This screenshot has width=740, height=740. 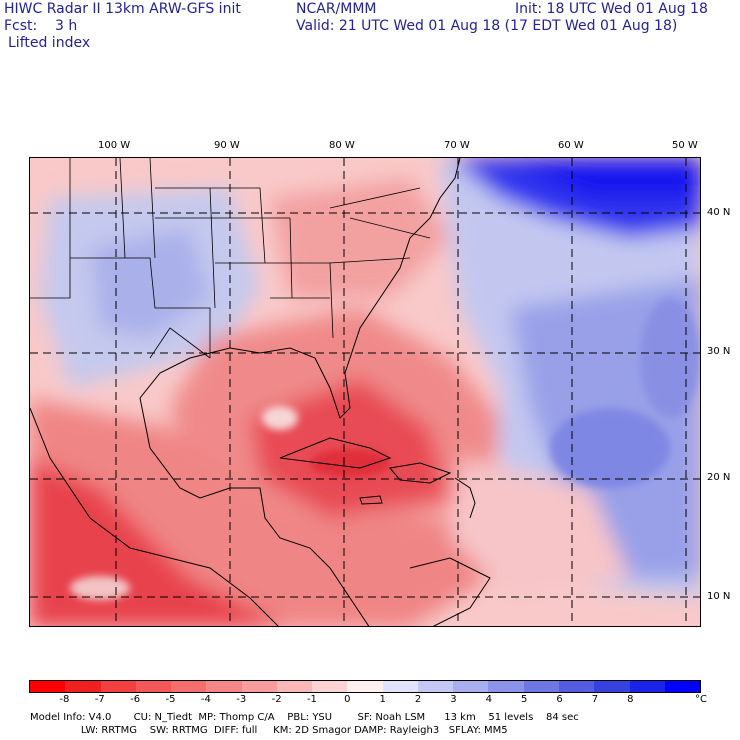 What do you see at coordinates (205, 699) in the screenshot?
I see `color-scale-tick-label: -4` at bounding box center [205, 699].